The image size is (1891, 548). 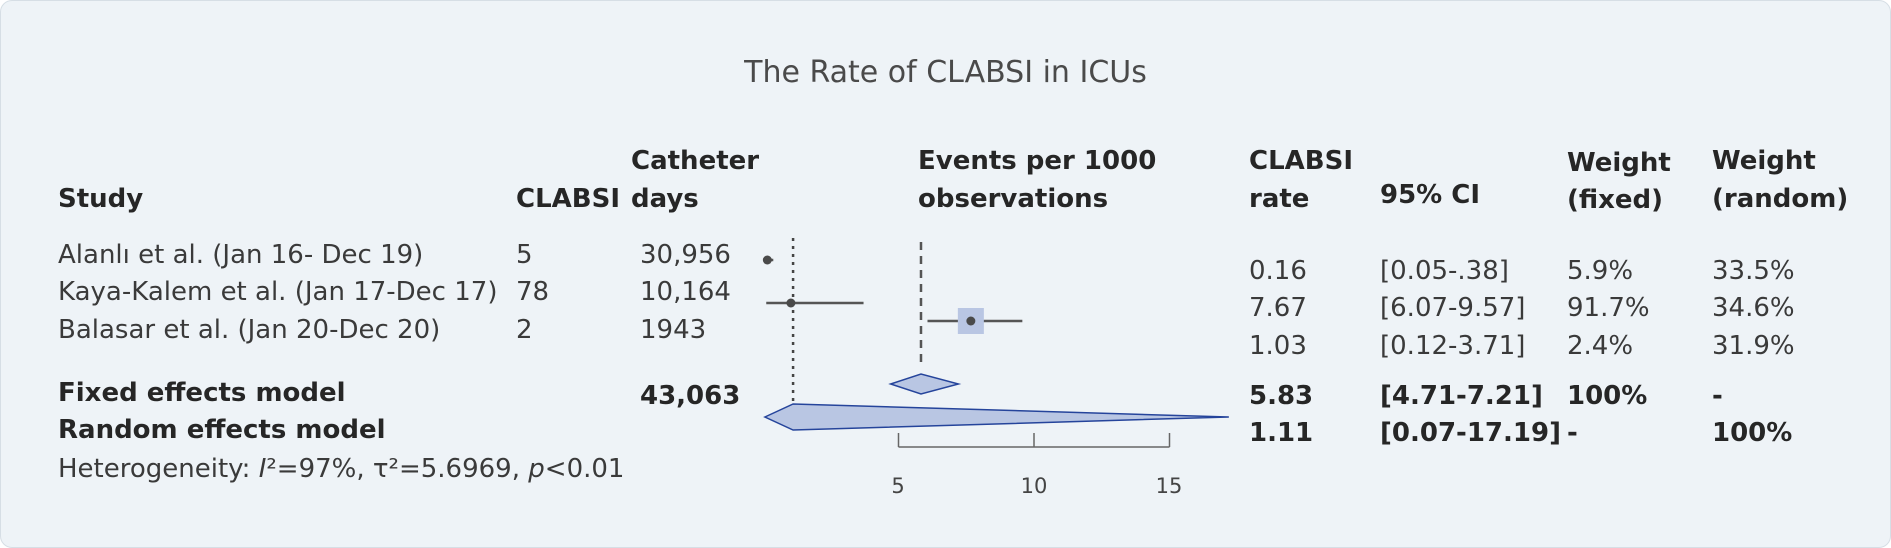 I want to click on study-days: 10,164, so click(x=685, y=292).